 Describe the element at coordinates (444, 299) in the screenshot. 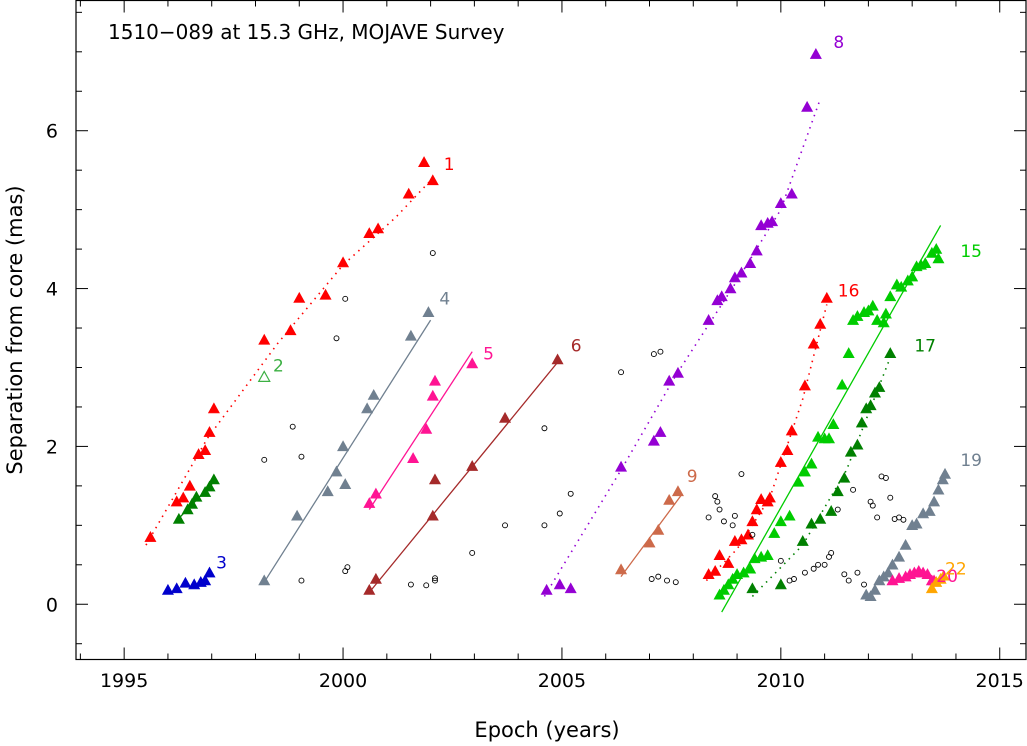

I see `component-label-4: 4` at that location.